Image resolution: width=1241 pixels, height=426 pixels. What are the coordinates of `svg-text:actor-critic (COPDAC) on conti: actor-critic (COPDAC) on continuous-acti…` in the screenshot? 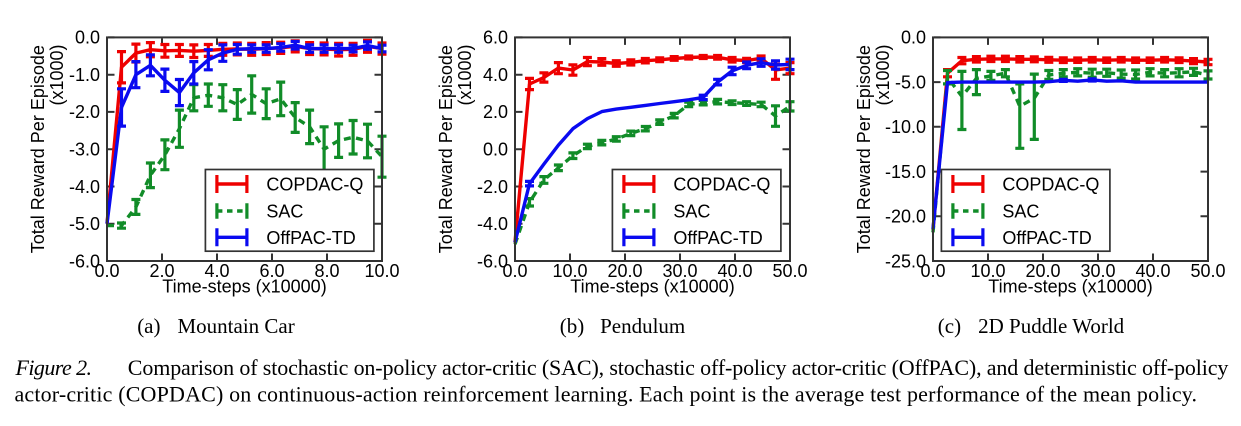 It's located at (606, 394).